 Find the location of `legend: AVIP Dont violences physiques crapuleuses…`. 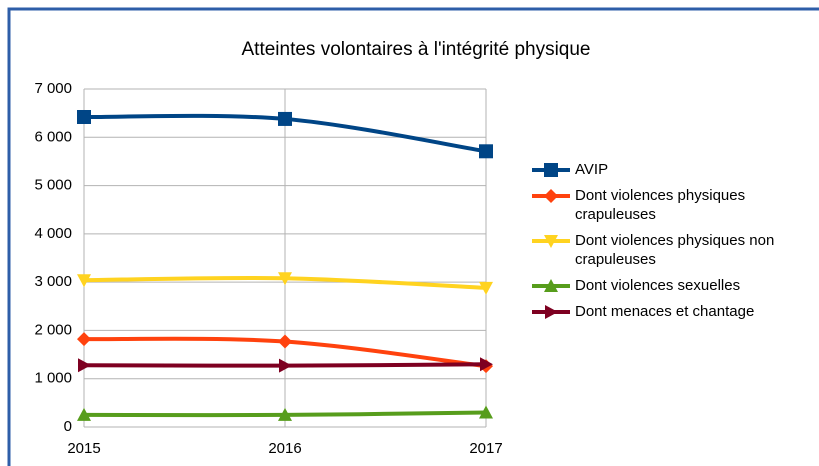

legend: AVIP Dont violences physiques crapuleuses… is located at coordinates (656, 244).